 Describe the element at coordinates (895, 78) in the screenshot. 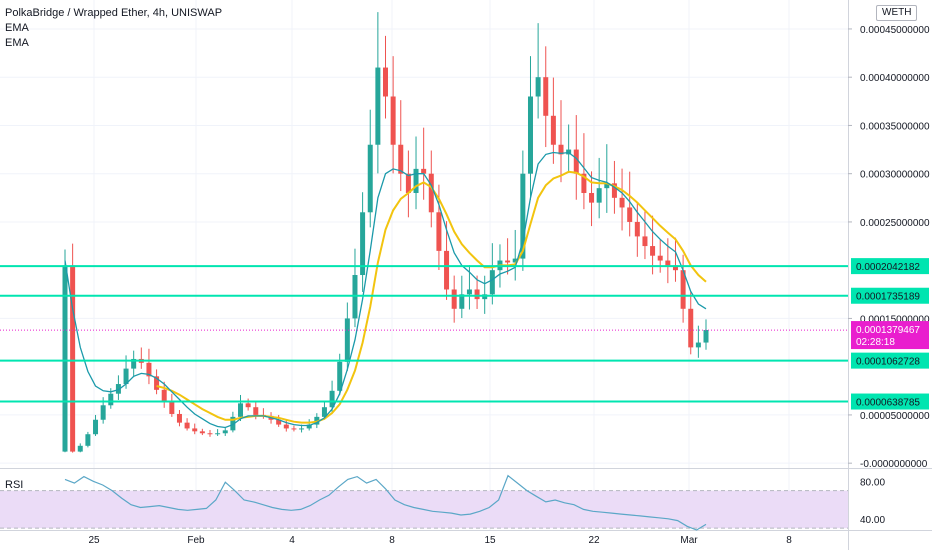

I see `price-tick-label: 0.00040000000` at that location.